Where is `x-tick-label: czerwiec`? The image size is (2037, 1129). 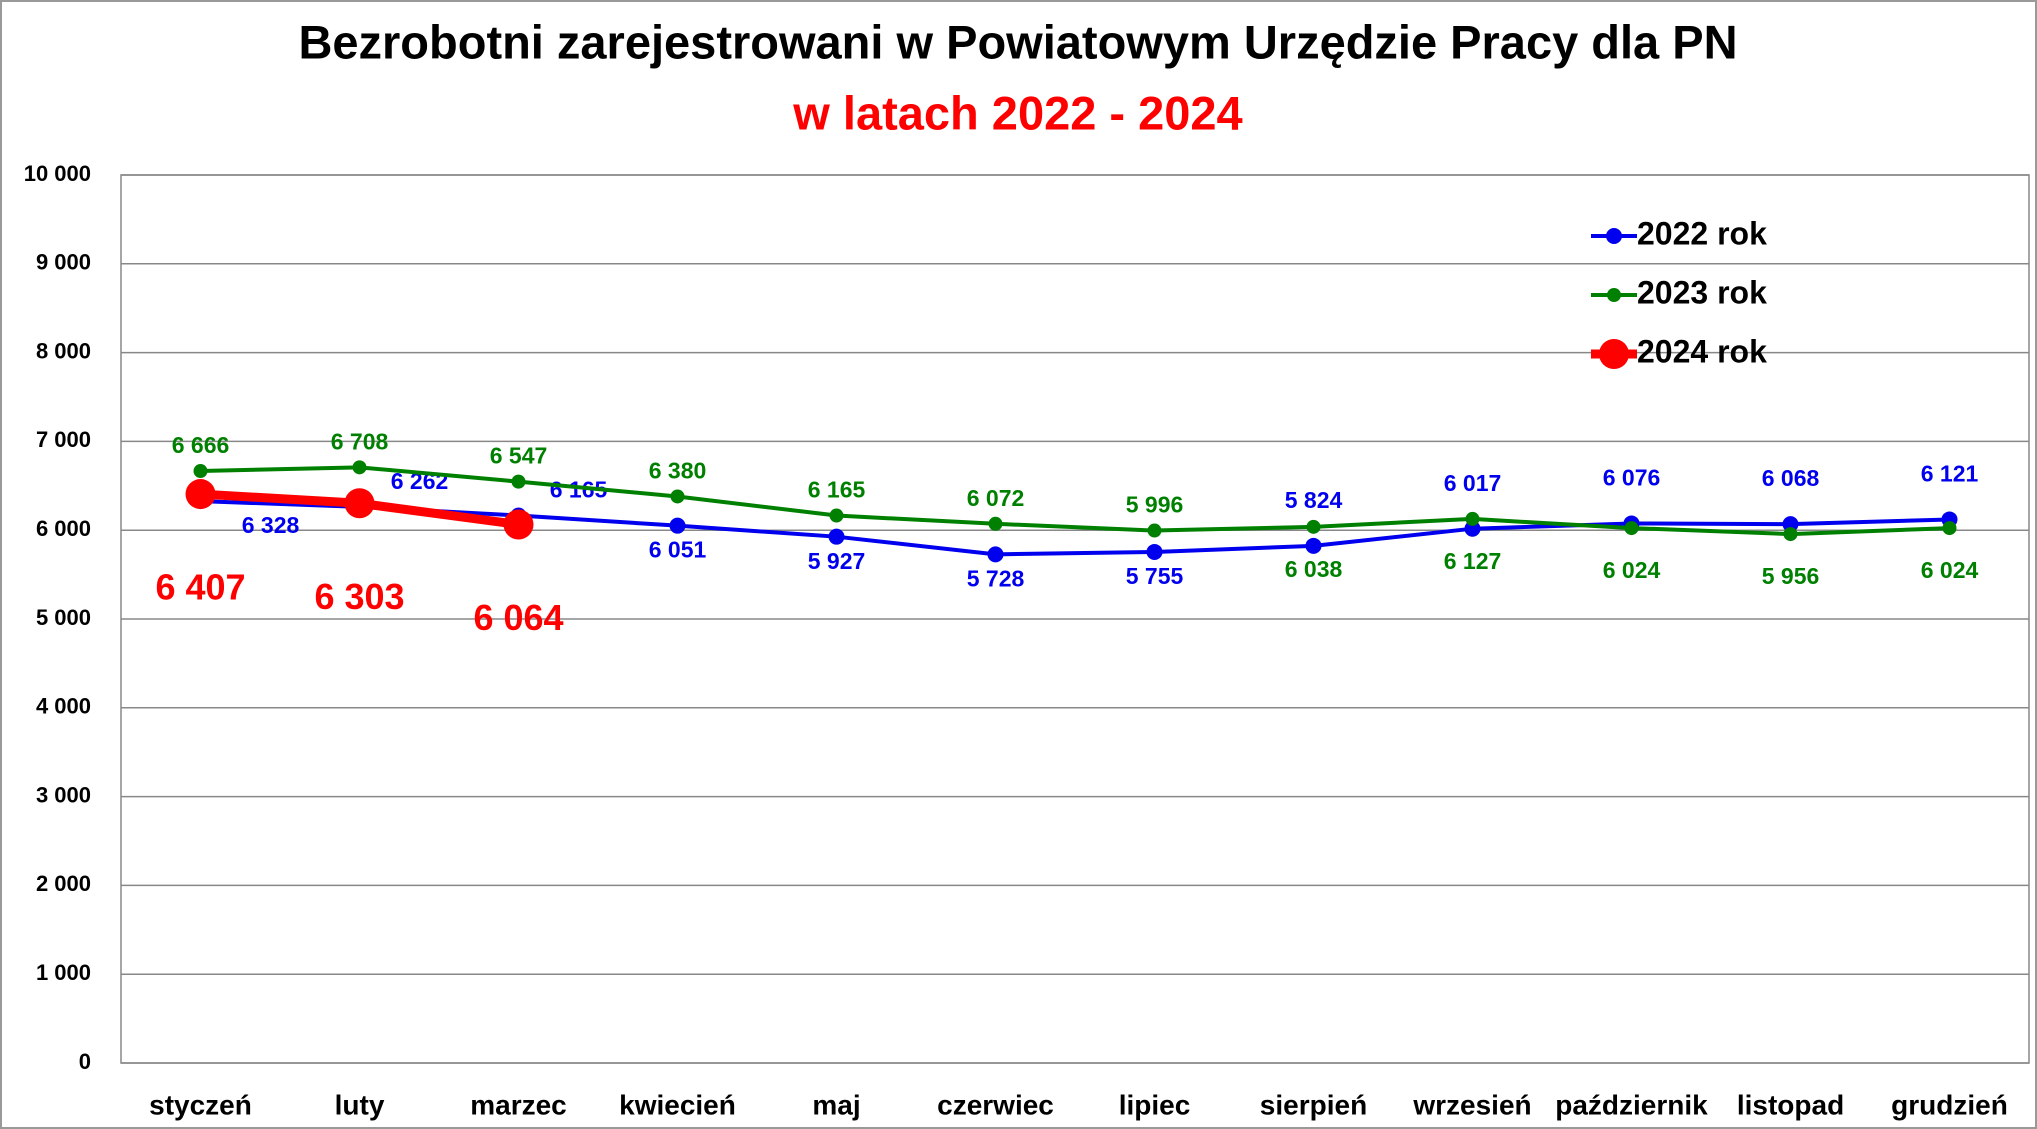
x-tick-label: czerwiec is located at coordinates (995, 1104).